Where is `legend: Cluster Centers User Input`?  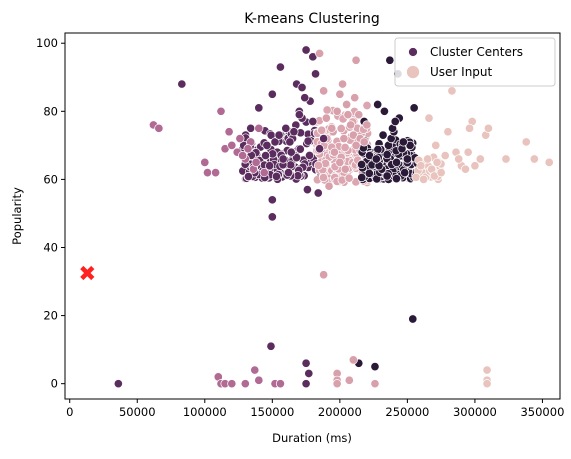 legend: Cluster Centers User Input is located at coordinates (475, 62).